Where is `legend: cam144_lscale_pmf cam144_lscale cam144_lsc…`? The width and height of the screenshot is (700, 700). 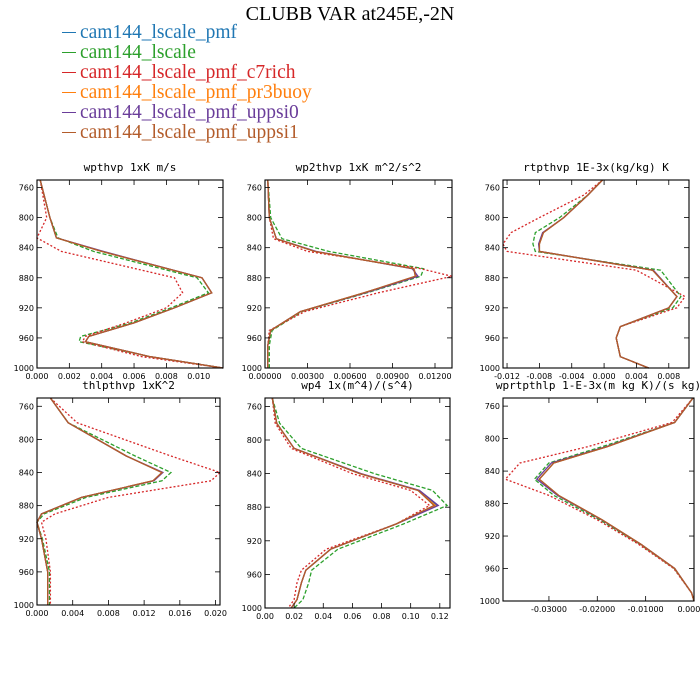 legend: cam144_lscale_pmf cam144_lscale cam144_lsc… is located at coordinates (187, 83).